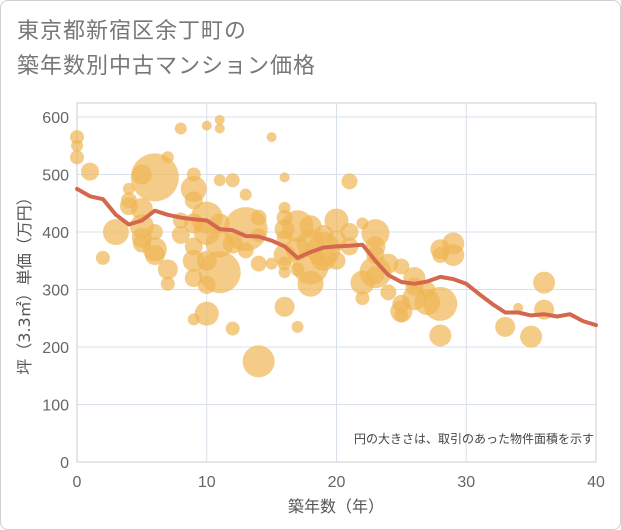 The height and width of the screenshot is (530, 621). Describe the element at coordinates (55, 176) in the screenshot. I see `y-tick-label: 500` at that location.